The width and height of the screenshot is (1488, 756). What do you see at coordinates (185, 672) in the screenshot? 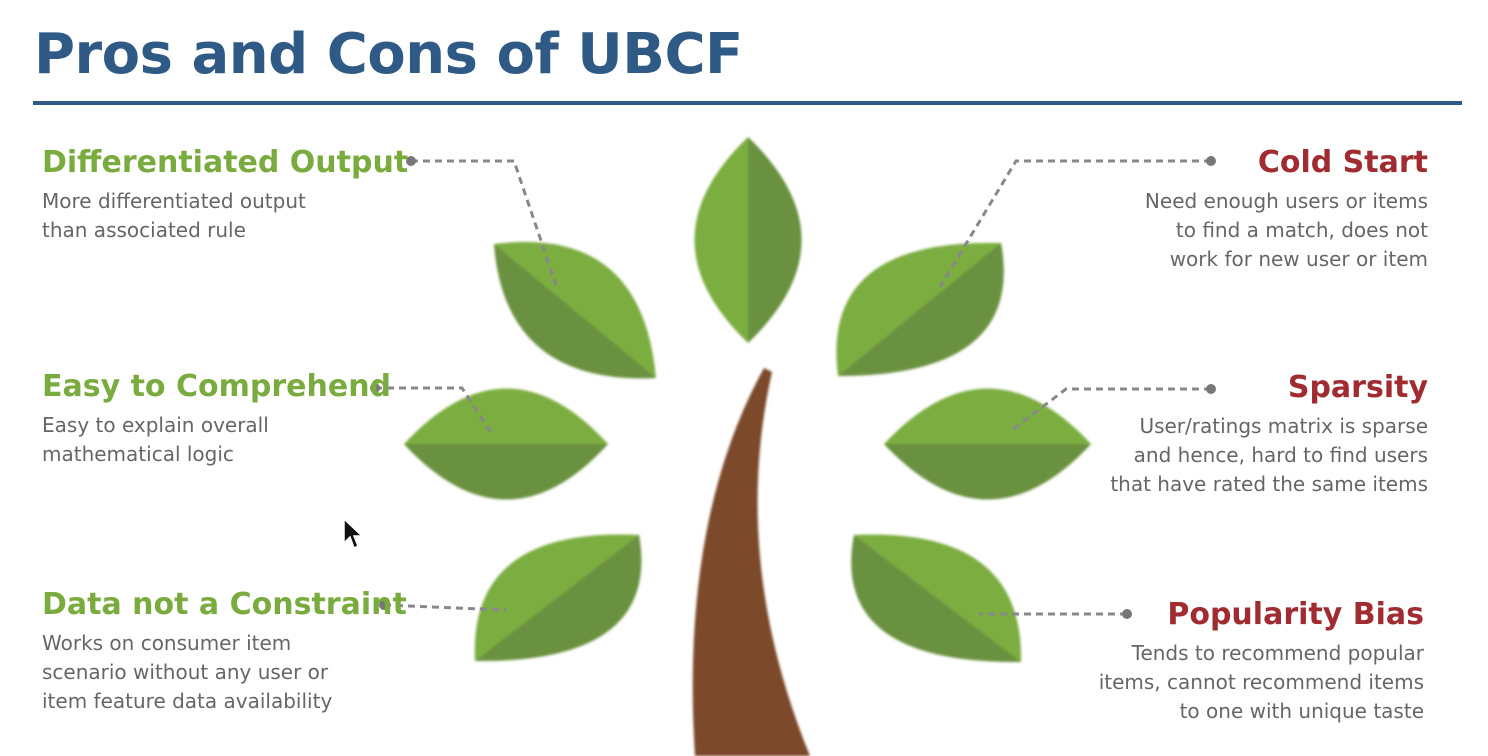
I see `description-line: scenario without any user or` at bounding box center [185, 672].